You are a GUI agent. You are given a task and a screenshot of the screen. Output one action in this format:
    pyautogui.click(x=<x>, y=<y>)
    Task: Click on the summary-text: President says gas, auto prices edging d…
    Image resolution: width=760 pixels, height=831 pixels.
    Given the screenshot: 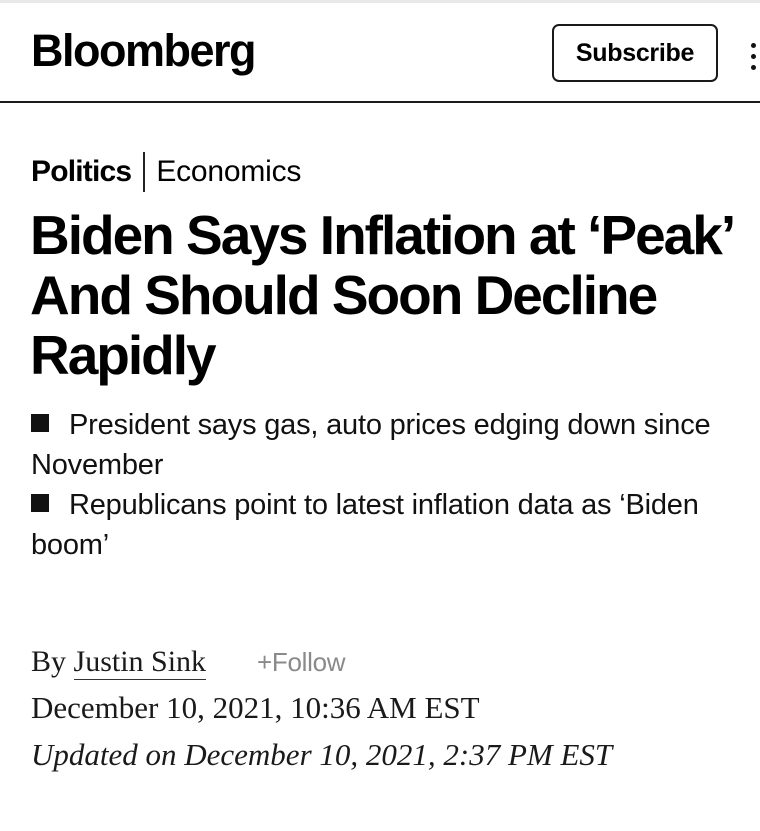 What is the action you would take?
    pyautogui.click(x=371, y=445)
    